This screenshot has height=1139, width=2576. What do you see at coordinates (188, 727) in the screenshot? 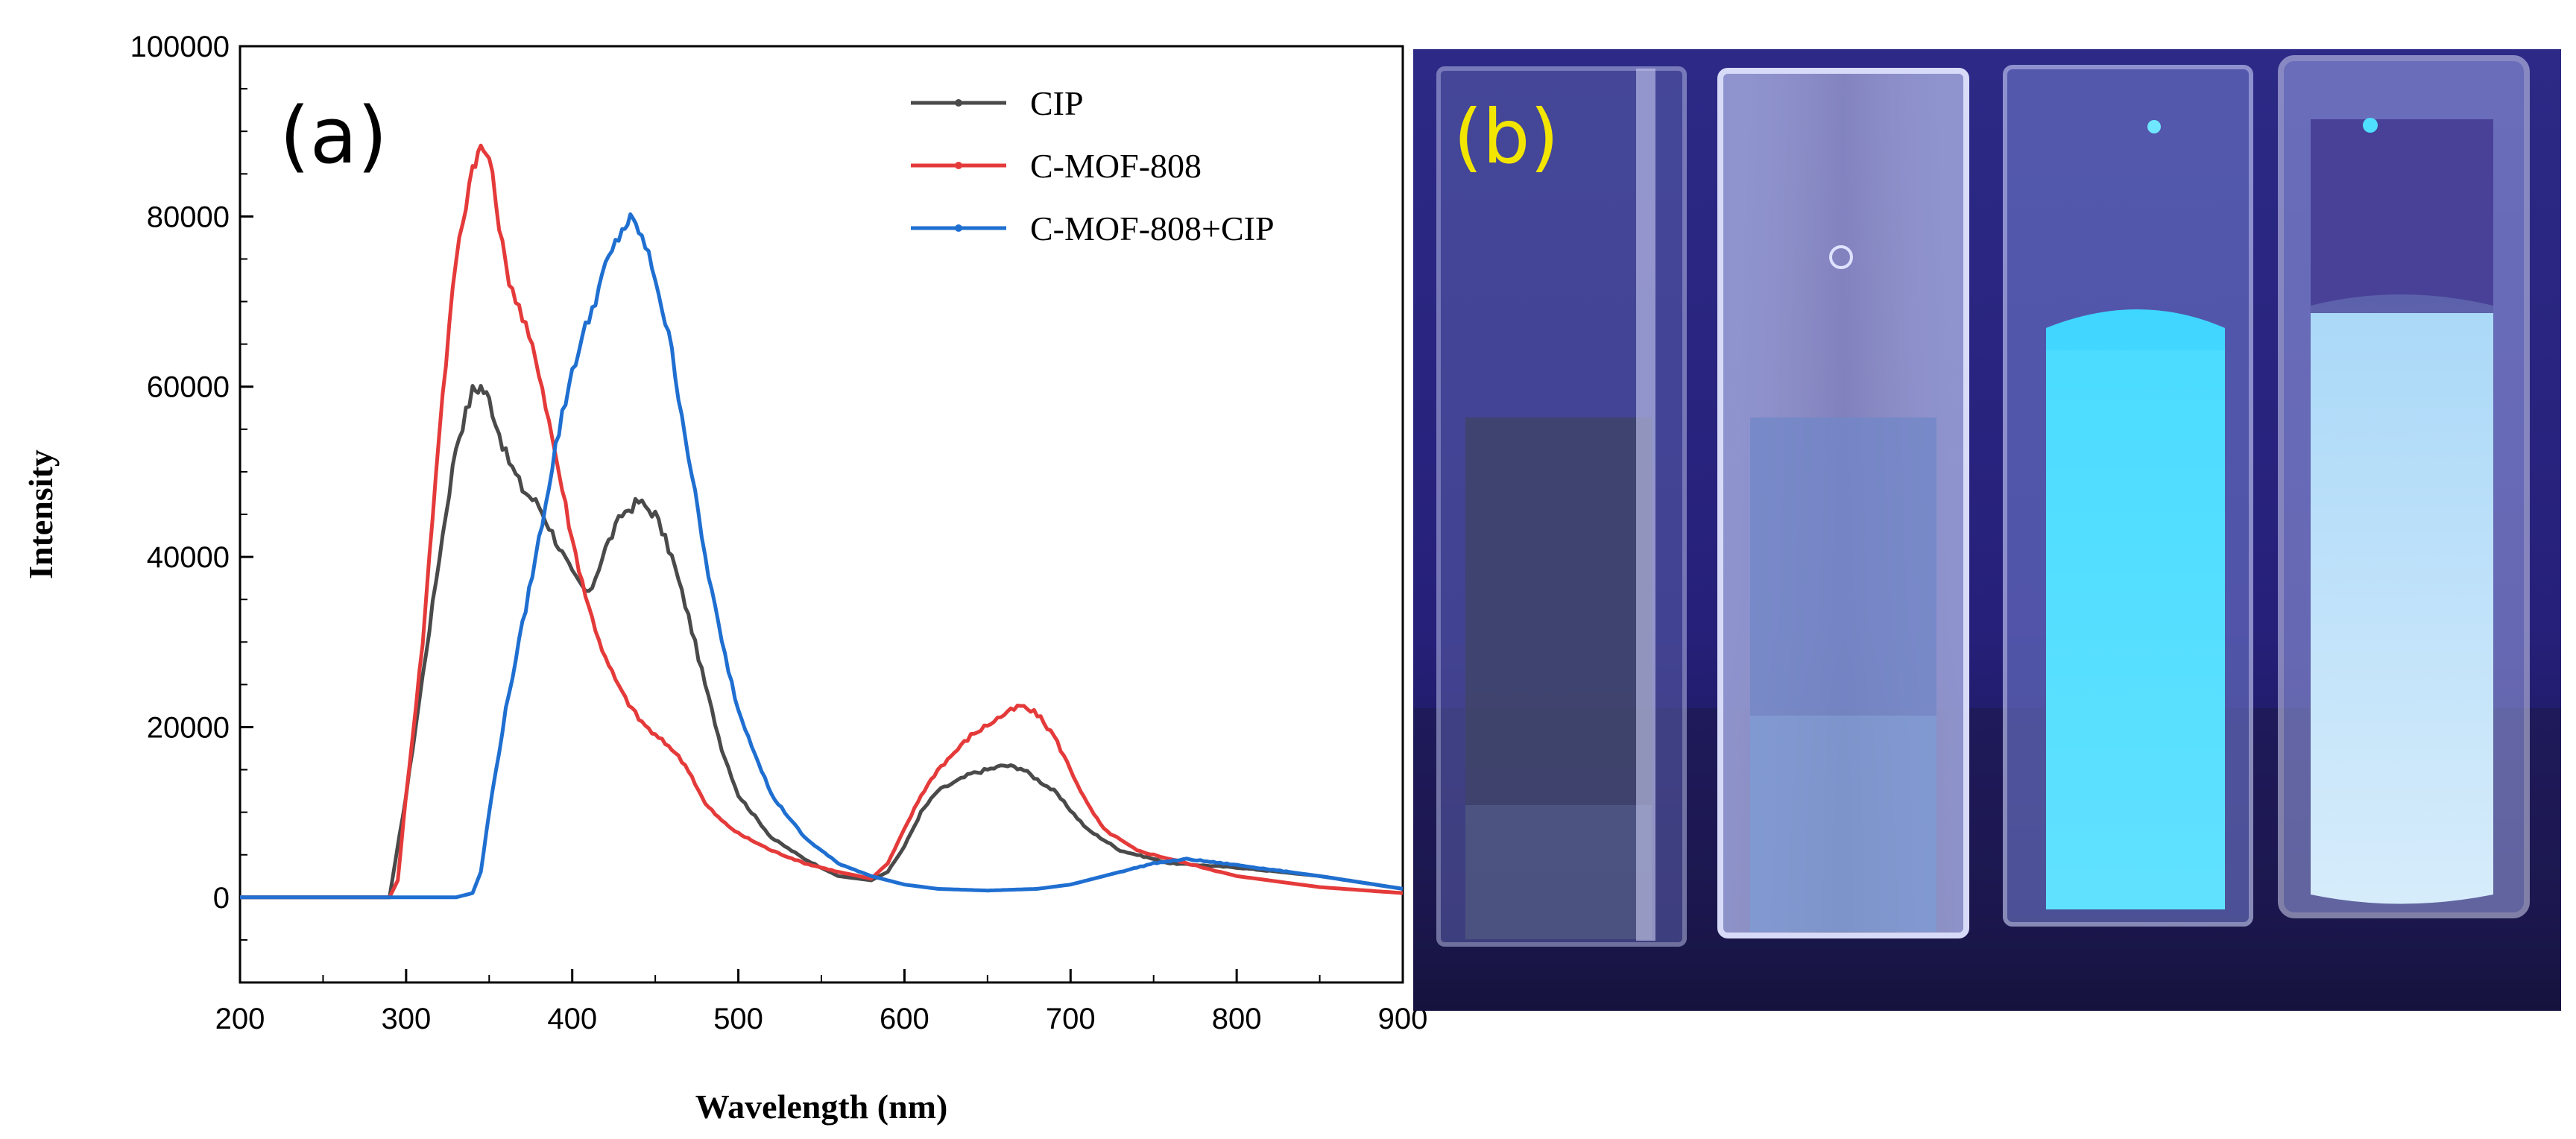
I see `y-tick-label: 20000` at bounding box center [188, 727].